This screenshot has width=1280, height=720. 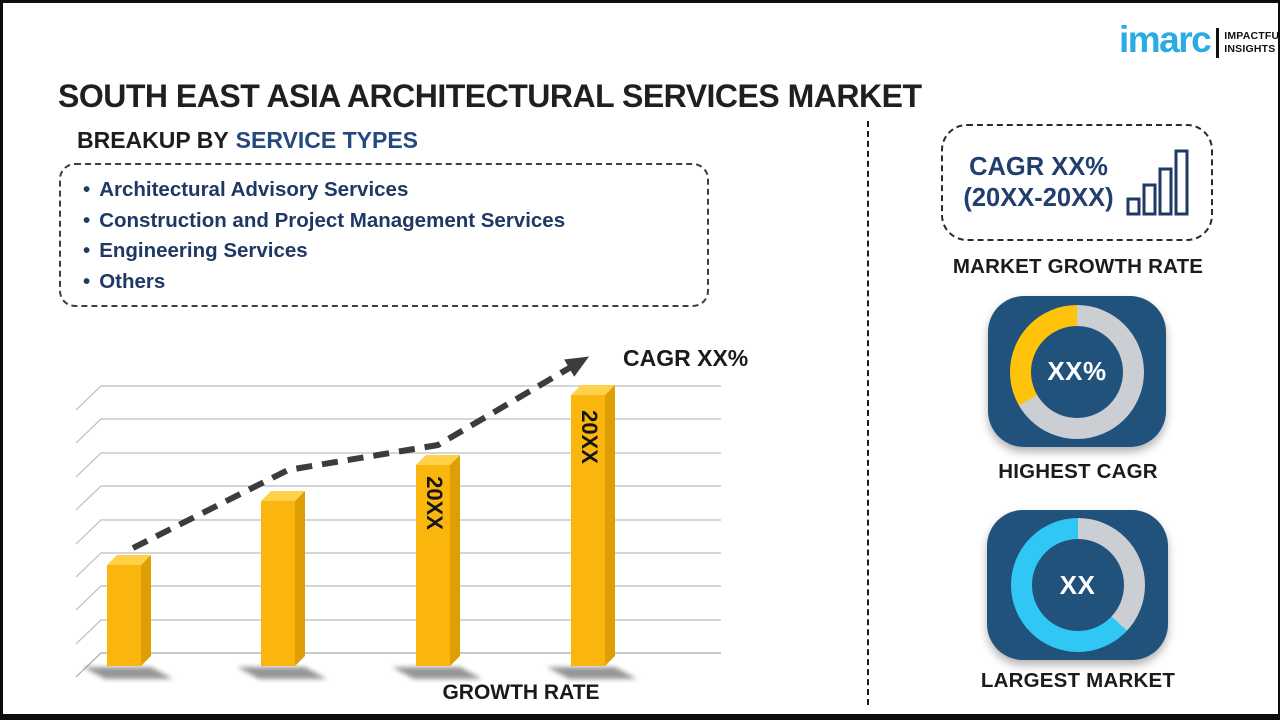 I want to click on list-item: Architectural Advisory Services, so click(x=395, y=190).